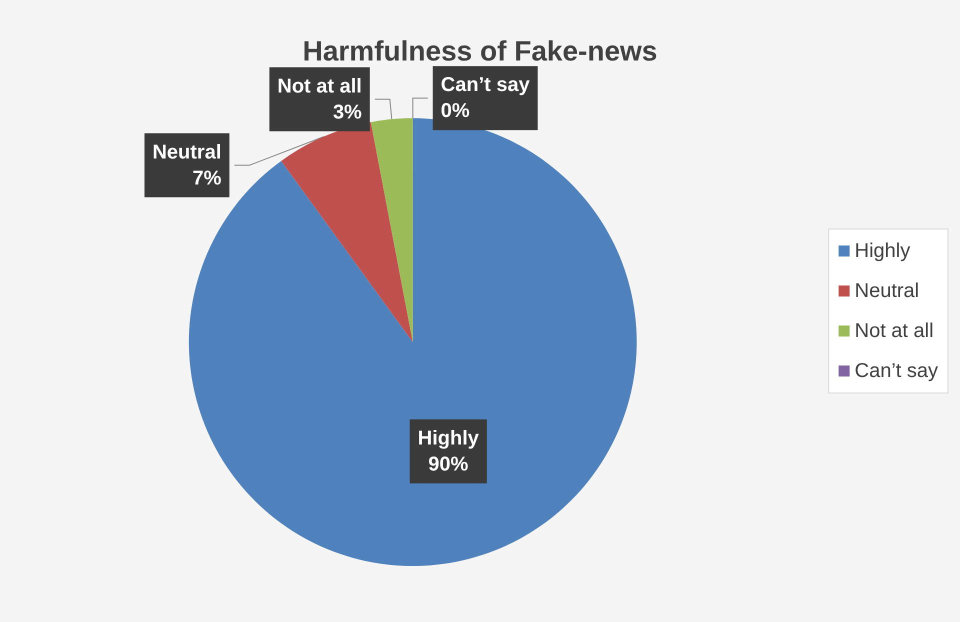  Describe the element at coordinates (894, 331) in the screenshot. I see `legend-label: Not at all` at that location.